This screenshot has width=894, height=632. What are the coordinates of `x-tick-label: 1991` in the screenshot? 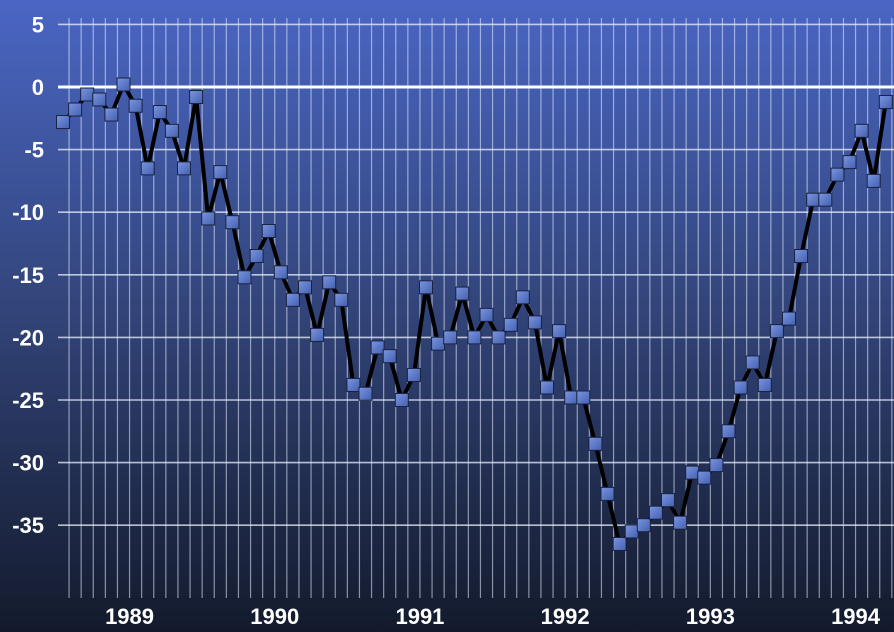 It's located at (419, 616).